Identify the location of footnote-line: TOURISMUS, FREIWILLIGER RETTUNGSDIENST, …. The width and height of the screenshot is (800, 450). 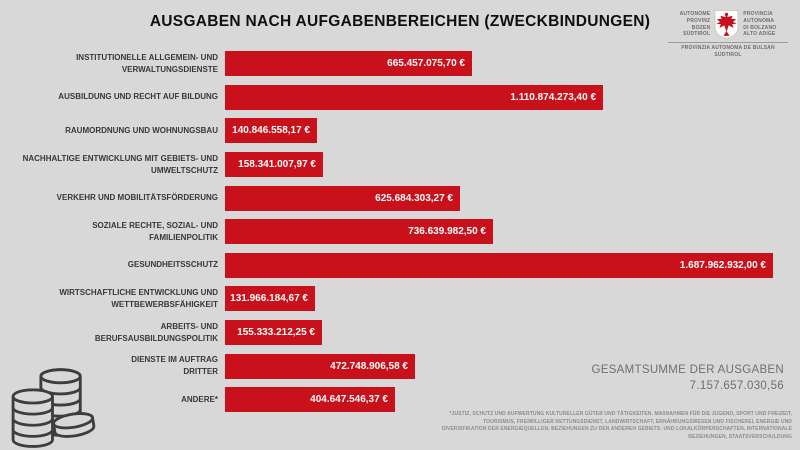
(637, 421).